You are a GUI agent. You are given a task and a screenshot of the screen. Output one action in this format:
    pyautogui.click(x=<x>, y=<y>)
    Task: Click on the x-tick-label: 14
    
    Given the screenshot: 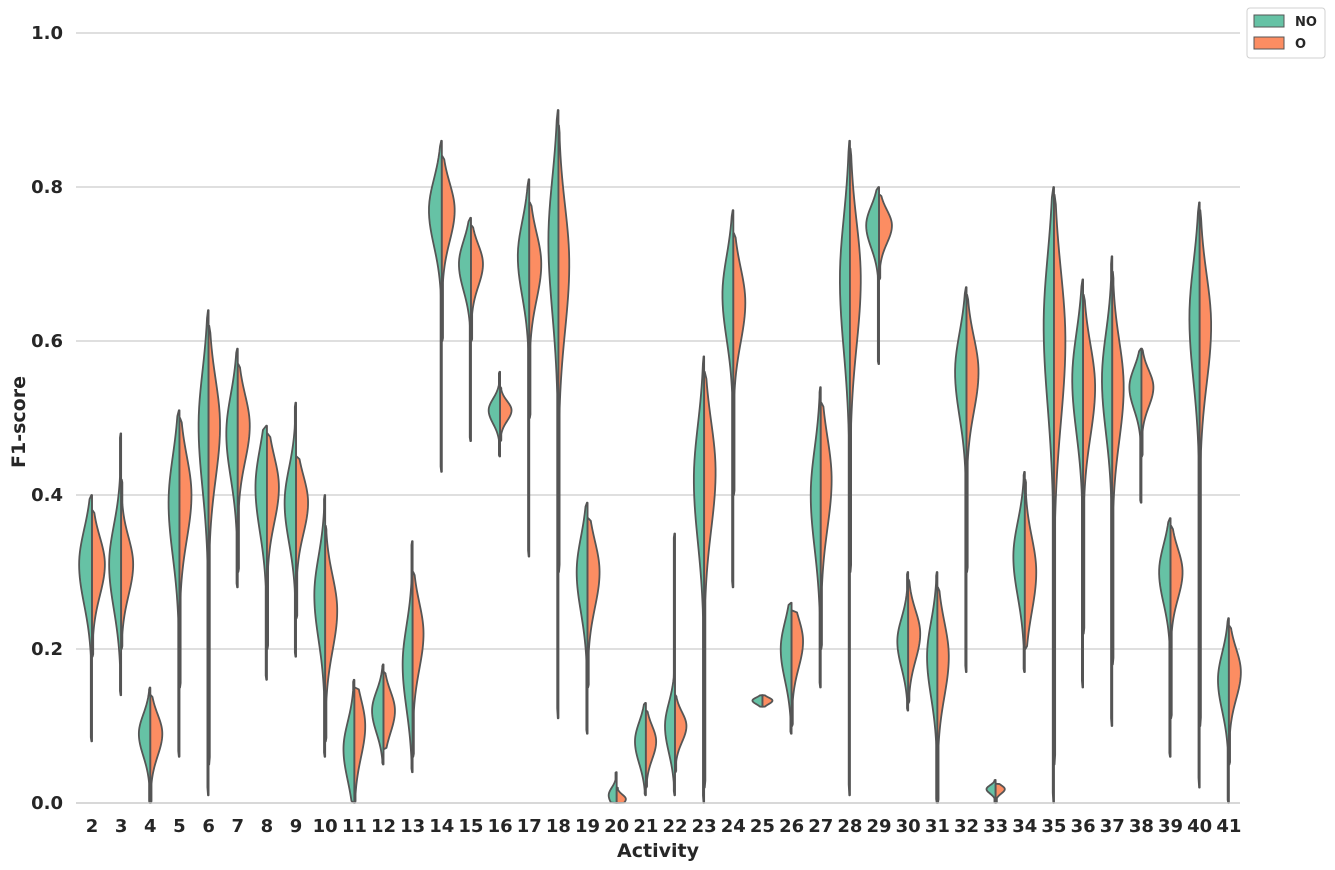 What is the action you would take?
    pyautogui.click(x=441, y=826)
    